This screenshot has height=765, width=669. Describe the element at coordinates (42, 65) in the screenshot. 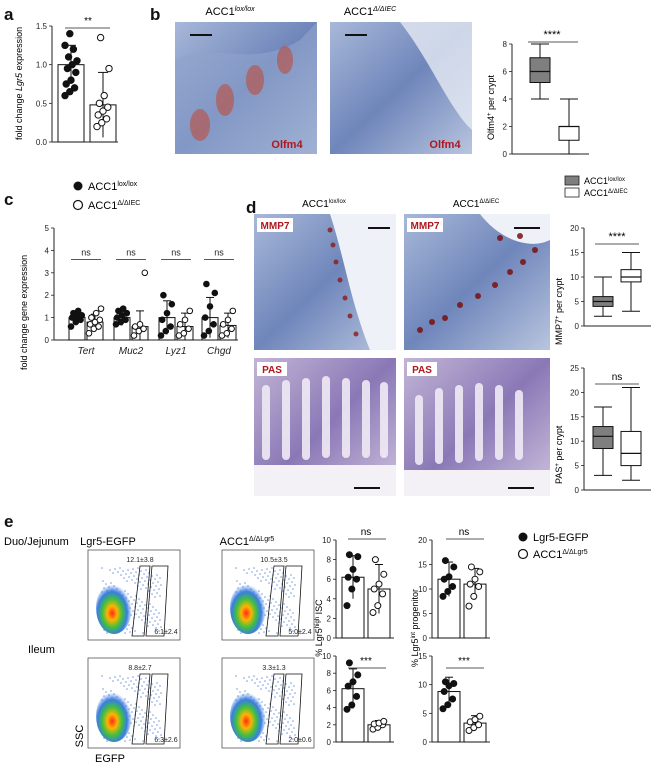

I see `y-tick-label: 1.0` at that location.